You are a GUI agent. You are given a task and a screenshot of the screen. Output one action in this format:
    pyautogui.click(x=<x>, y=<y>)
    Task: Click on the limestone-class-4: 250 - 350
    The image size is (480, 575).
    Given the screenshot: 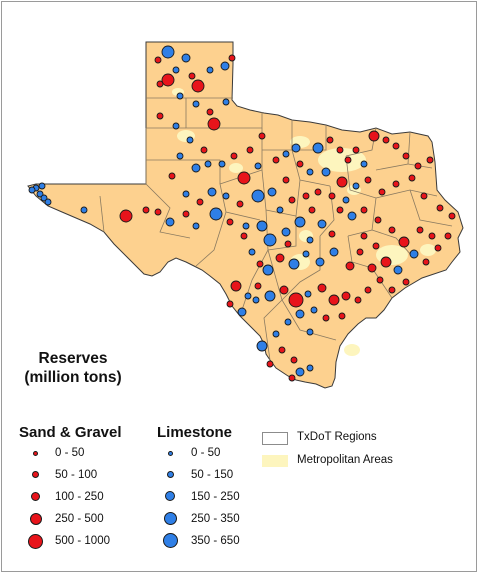 What is the action you would take?
    pyautogui.click(x=215, y=519)
    